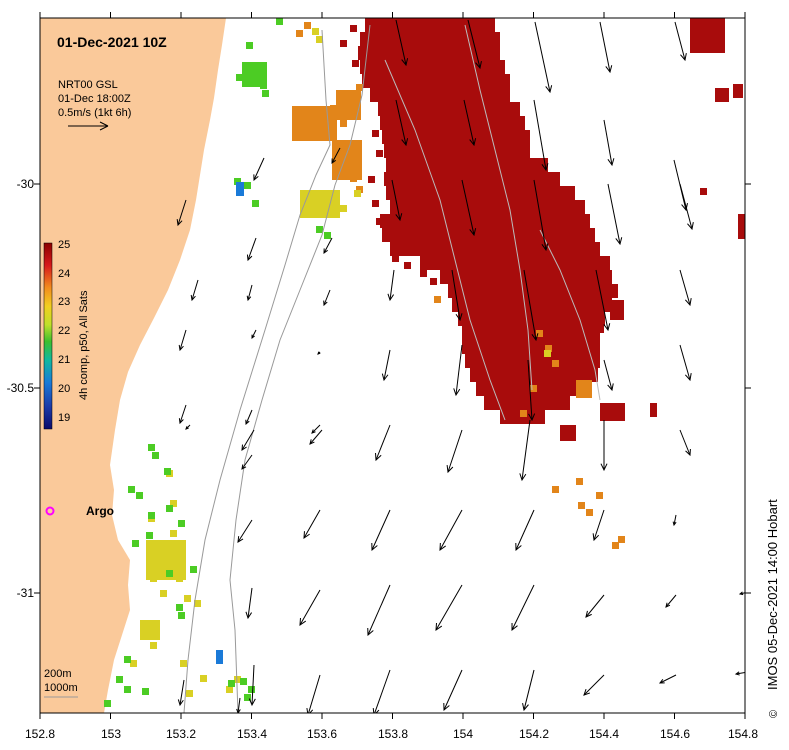  Describe the element at coordinates (675, 734) in the screenshot. I see `x-tick-label: 154.6` at that location.